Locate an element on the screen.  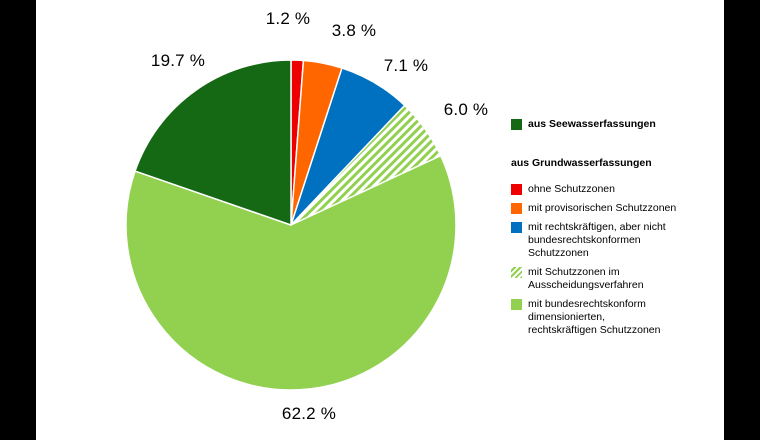
letterbox-left is located at coordinates (18, 220).